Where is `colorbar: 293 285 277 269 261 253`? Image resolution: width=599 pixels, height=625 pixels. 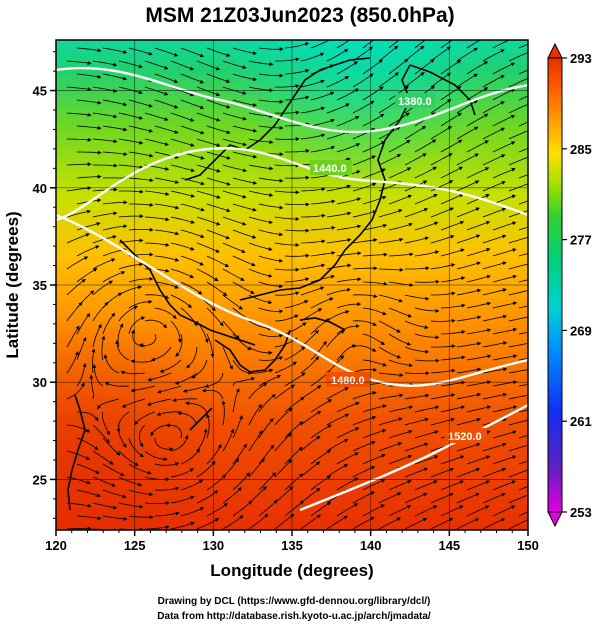 colorbar: 293 285 277 269 261 253 is located at coordinates (569, 285).